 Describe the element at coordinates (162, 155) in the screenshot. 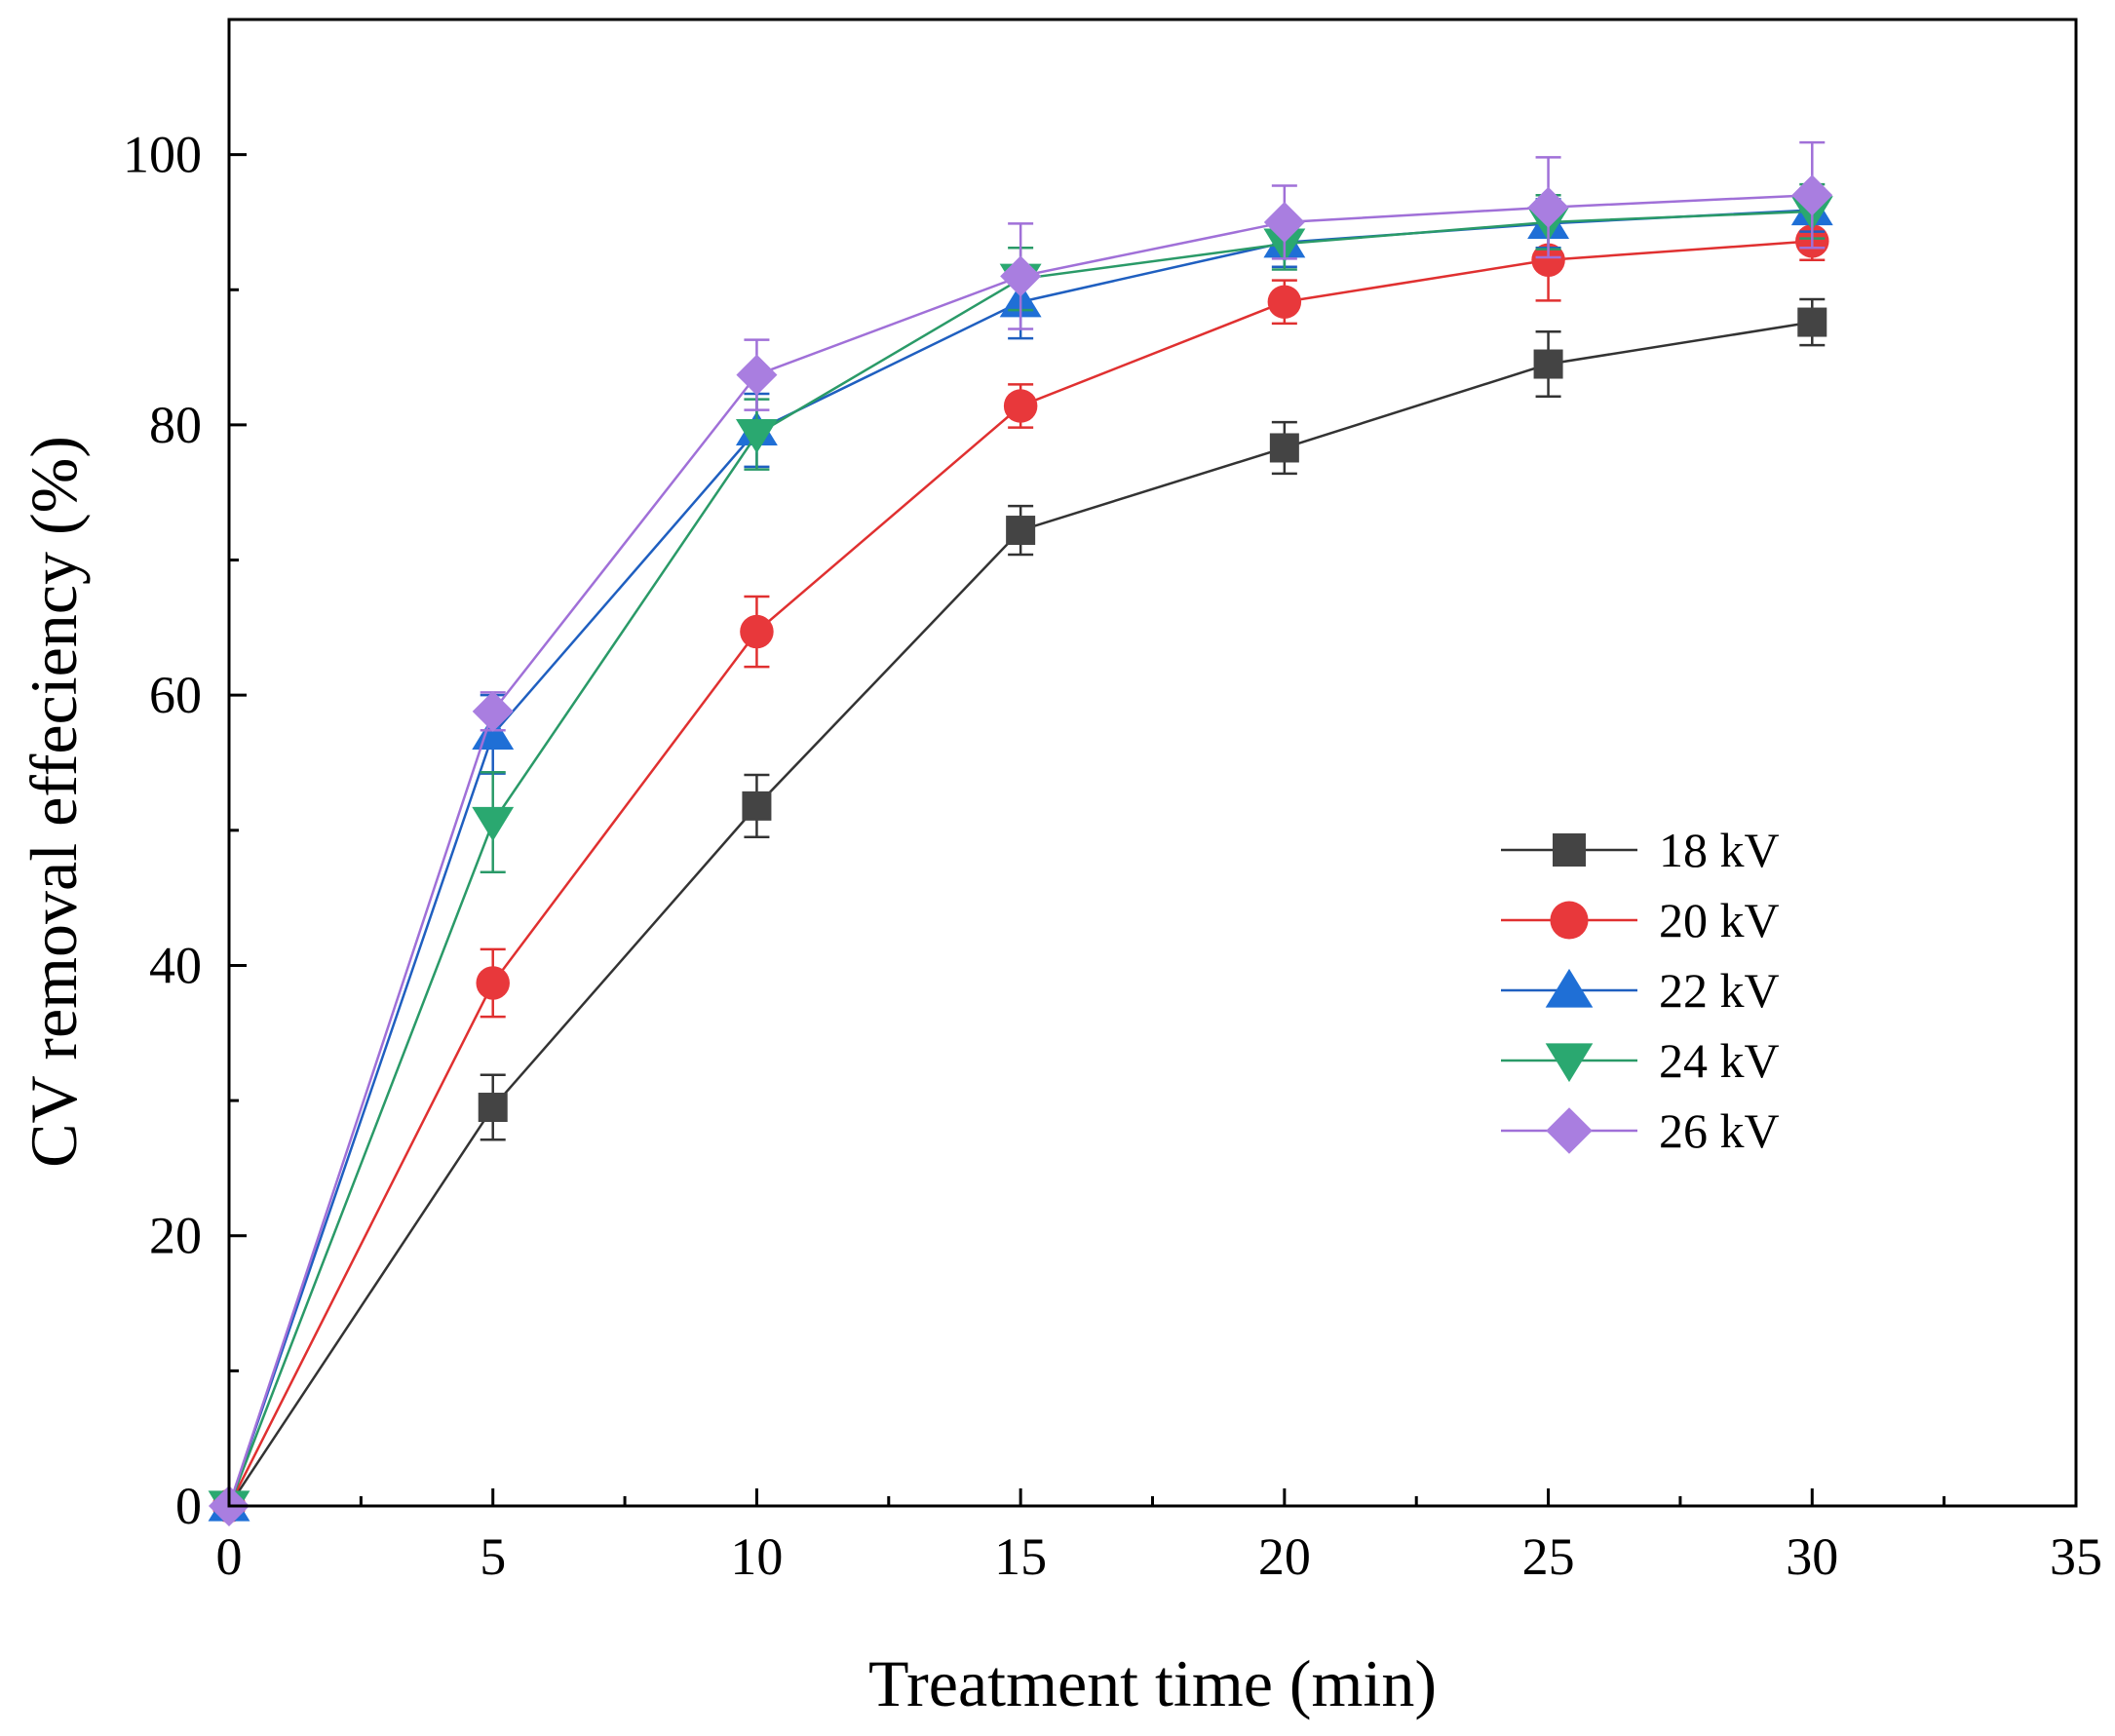

I see `y-tick-label: 100` at that location.